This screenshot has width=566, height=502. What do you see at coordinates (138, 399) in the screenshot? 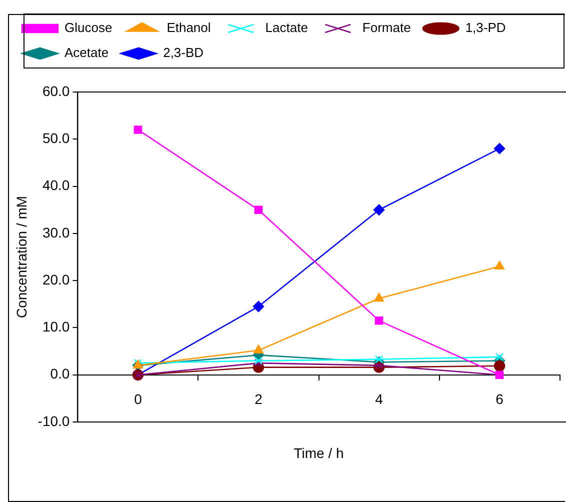
I see `x-tick-label: 0` at bounding box center [138, 399].